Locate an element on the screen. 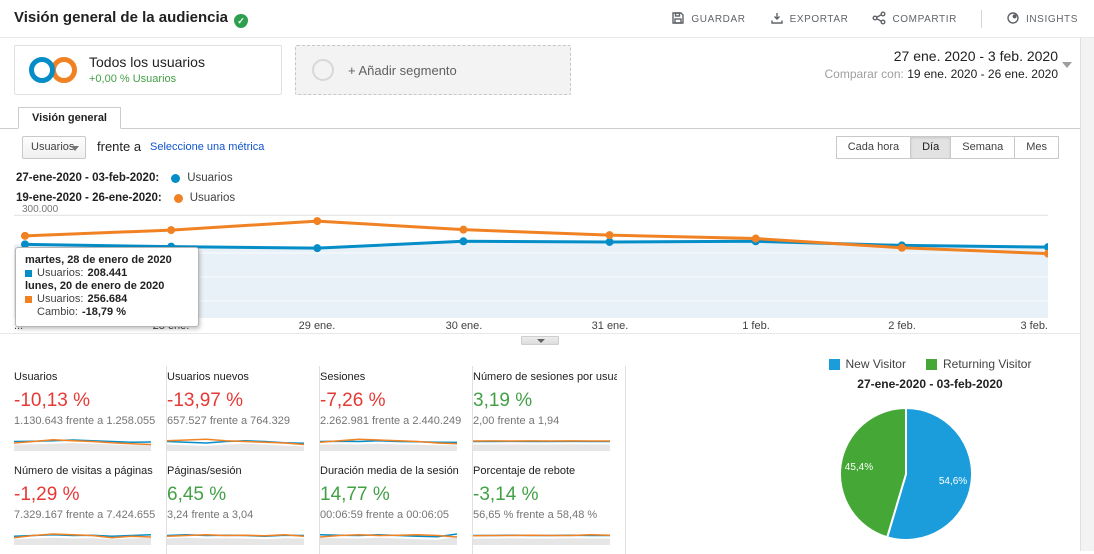 This screenshot has width=1094, height=554. tooltip-change-label: Cambio: is located at coordinates (57, 312).